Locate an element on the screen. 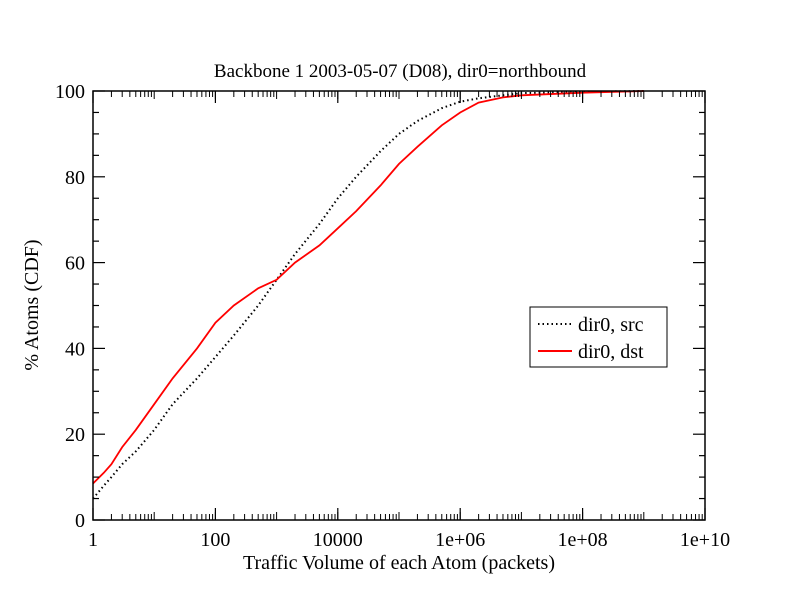 The width and height of the screenshot is (792, 612). legend-box is located at coordinates (598, 337).